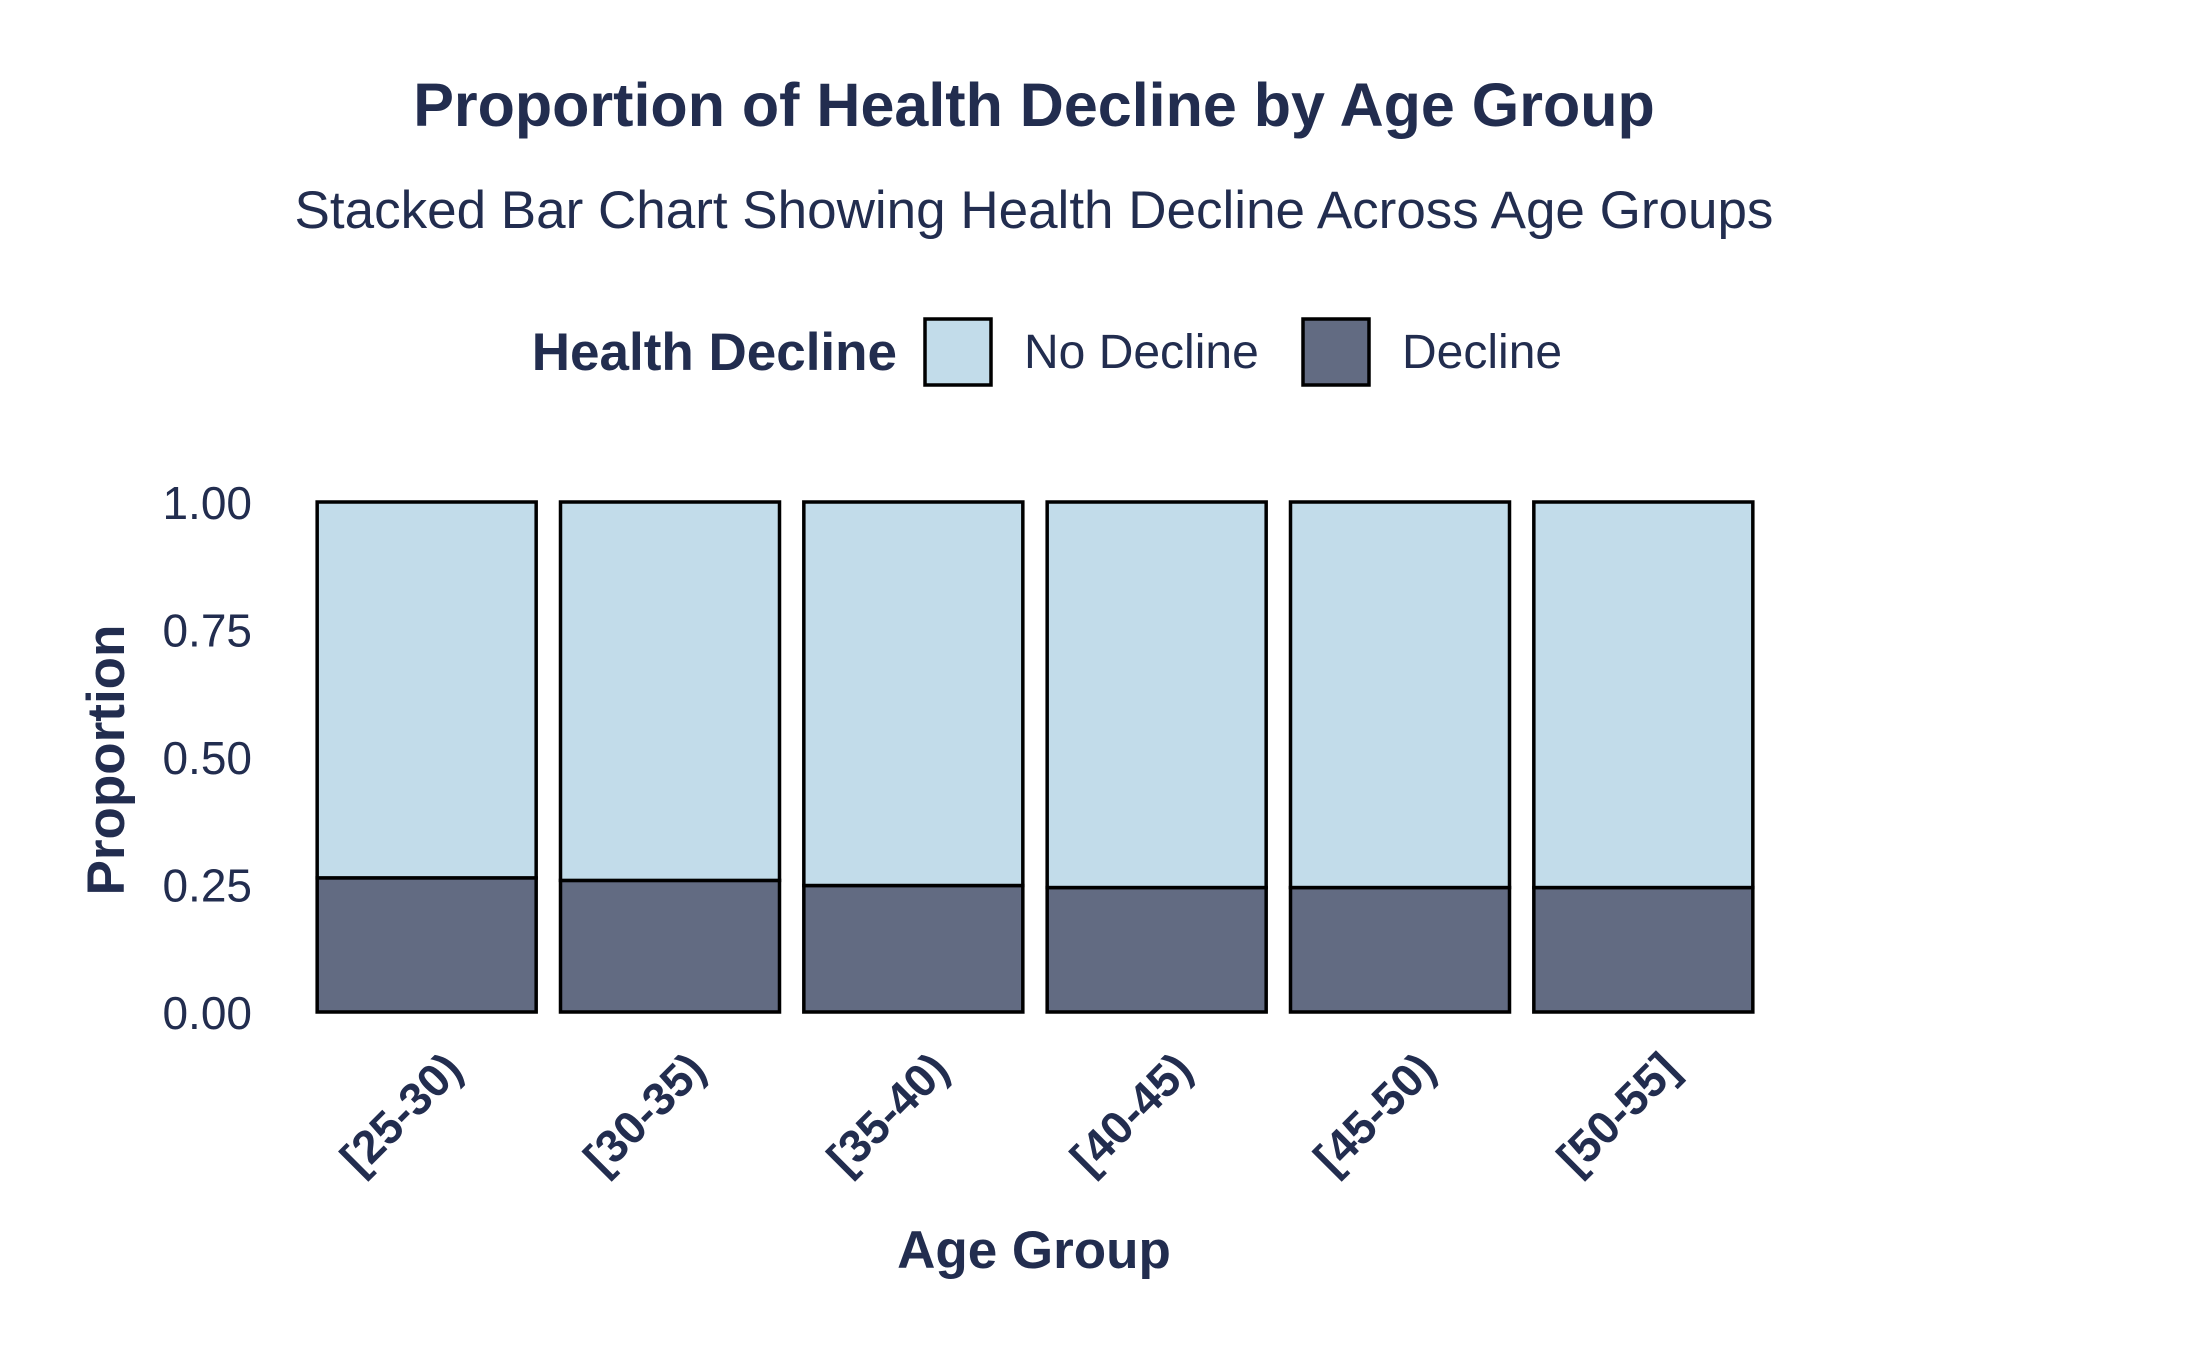 The height and width of the screenshot is (1356, 2187). I want to click on legend-swatch-decline, so click(1336, 352).